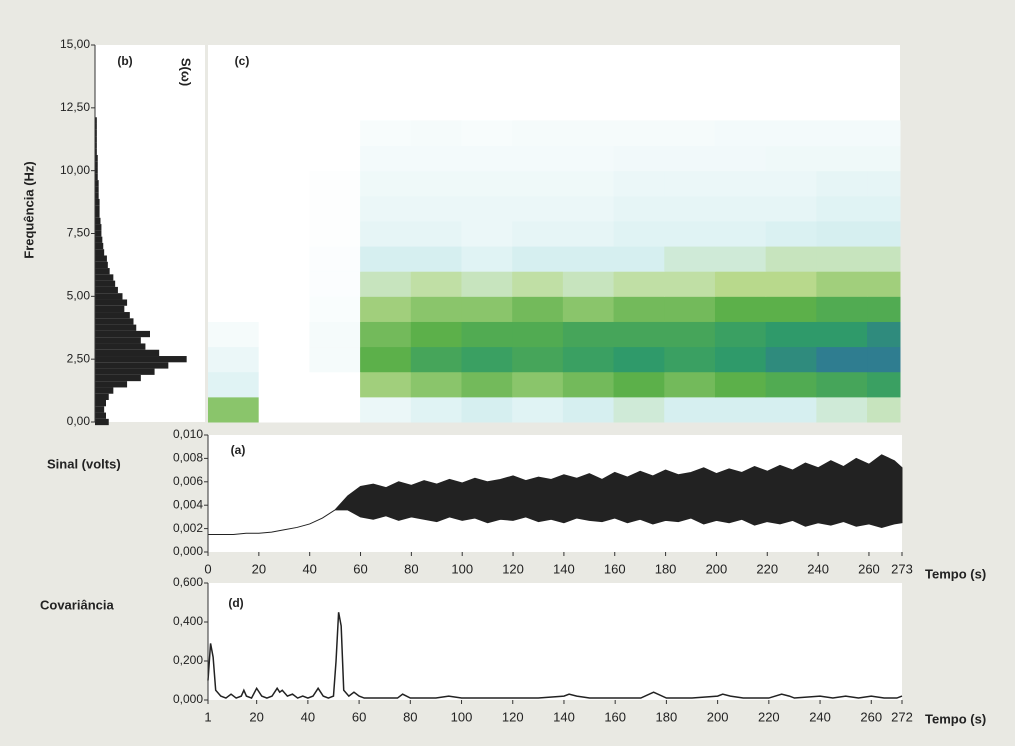 The image size is (1015, 746). Describe the element at coordinates (718, 716) in the screenshot. I see `x-tick-label: 200` at that location.